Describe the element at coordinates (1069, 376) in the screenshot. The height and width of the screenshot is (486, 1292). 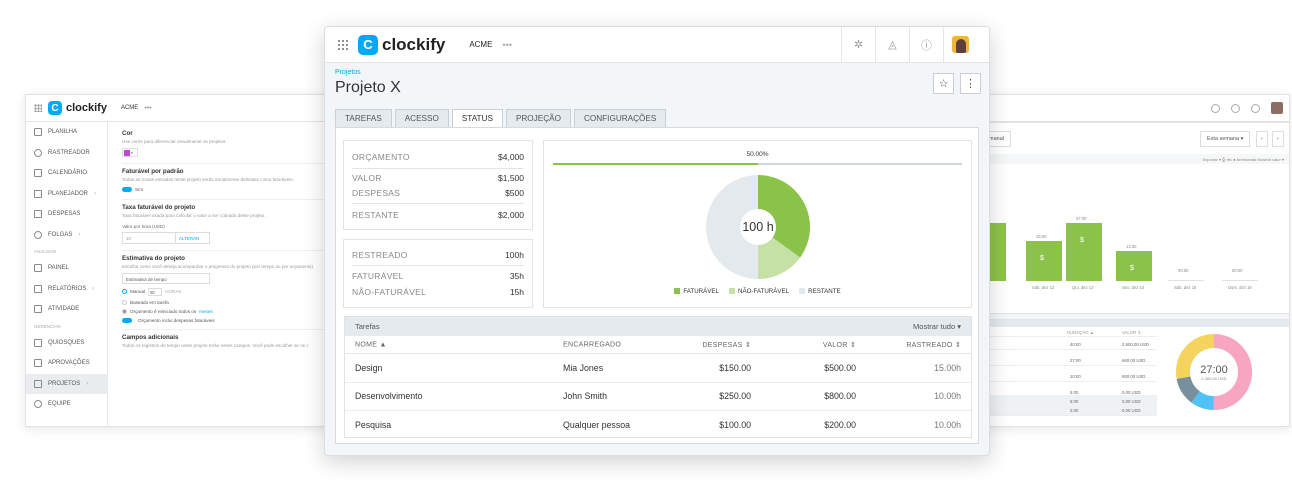
I see `summary-row: 10:00 650,00 USD` at that location.